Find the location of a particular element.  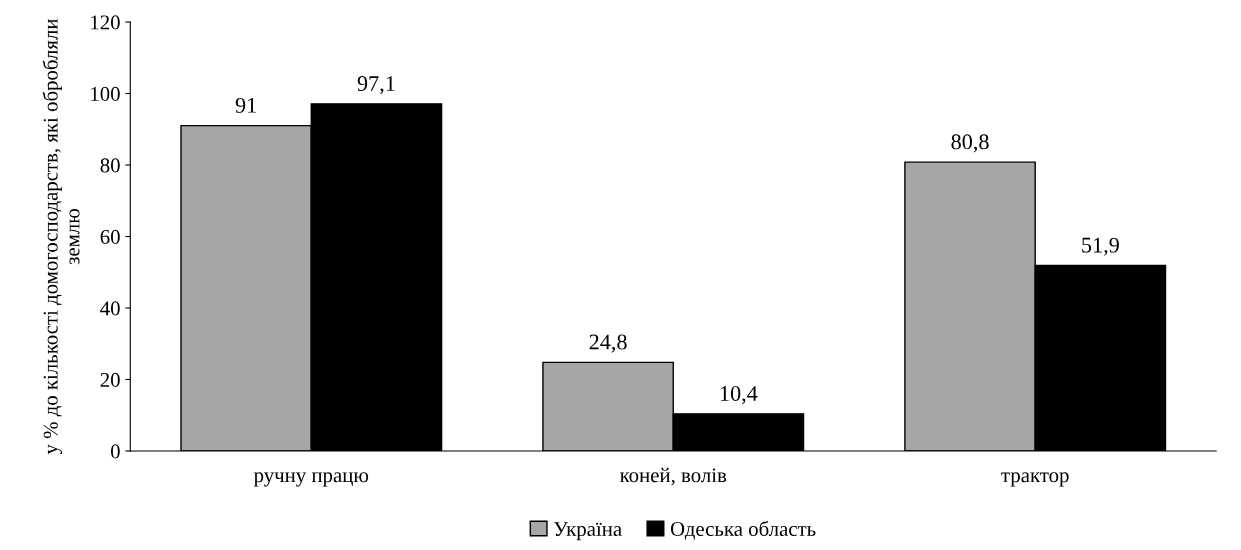

y-axis-title: у % до кількості домогосподарств, які обробляли землю is located at coordinates (61, 237).